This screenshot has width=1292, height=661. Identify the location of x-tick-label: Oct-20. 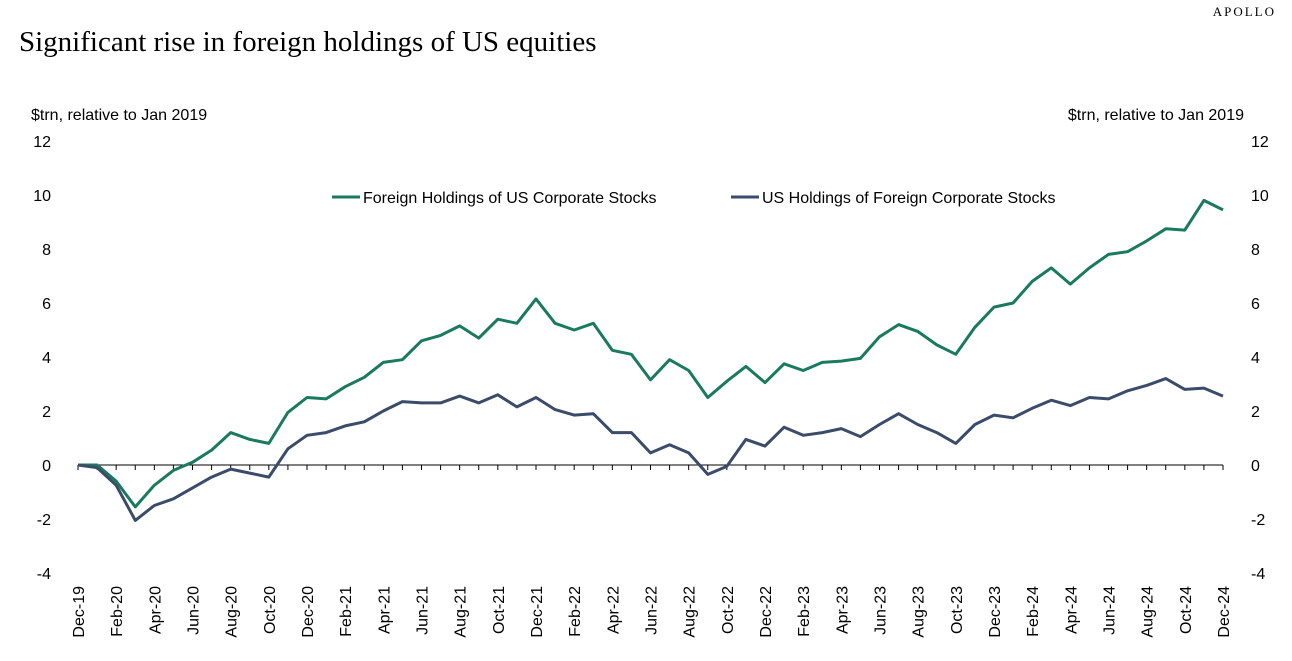
(270, 610).